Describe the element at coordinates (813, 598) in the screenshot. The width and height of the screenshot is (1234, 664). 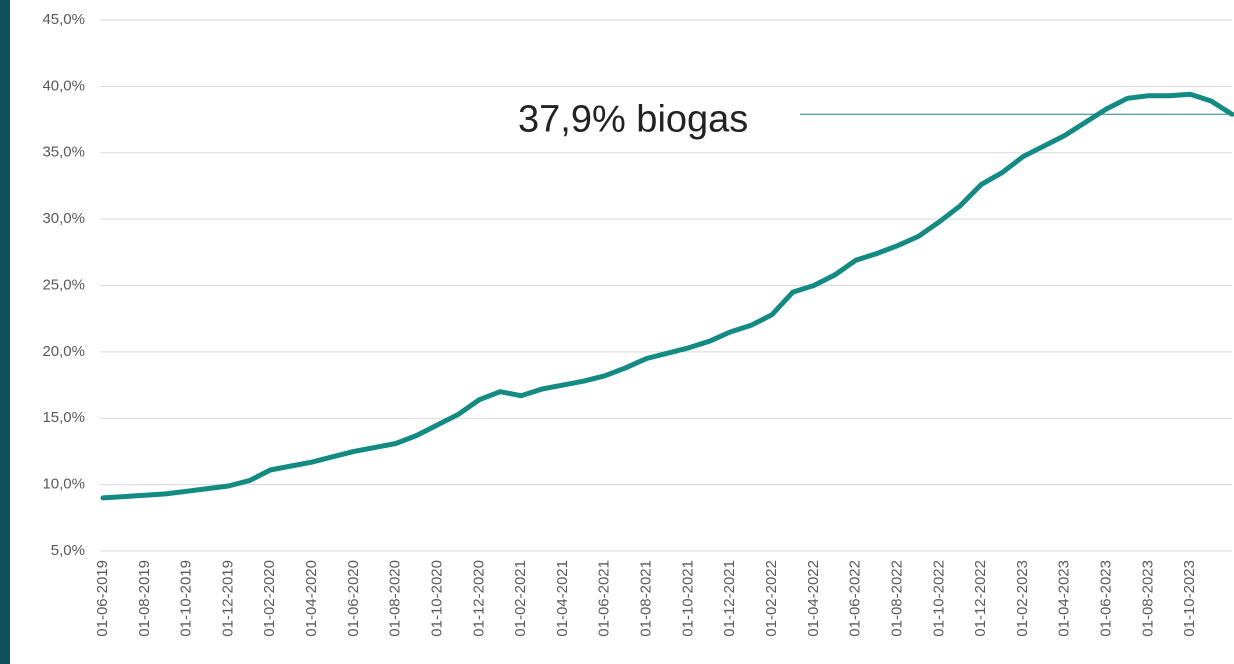
I see `x-tick-label: 01-04-2022` at that location.